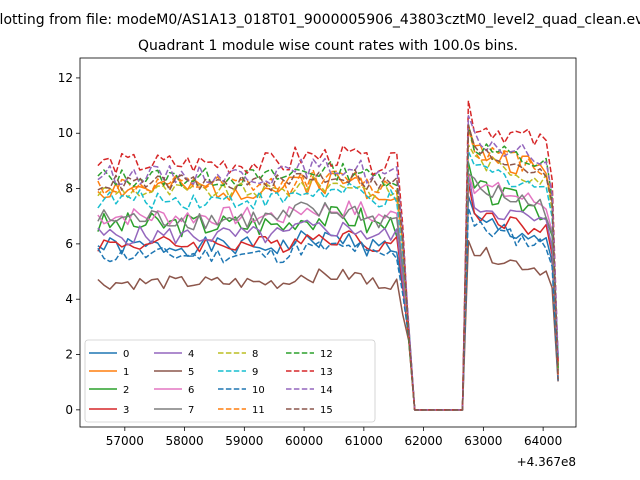  Describe the element at coordinates (258, 410) in the screenshot. I see `legend-label-11: 11` at that location.